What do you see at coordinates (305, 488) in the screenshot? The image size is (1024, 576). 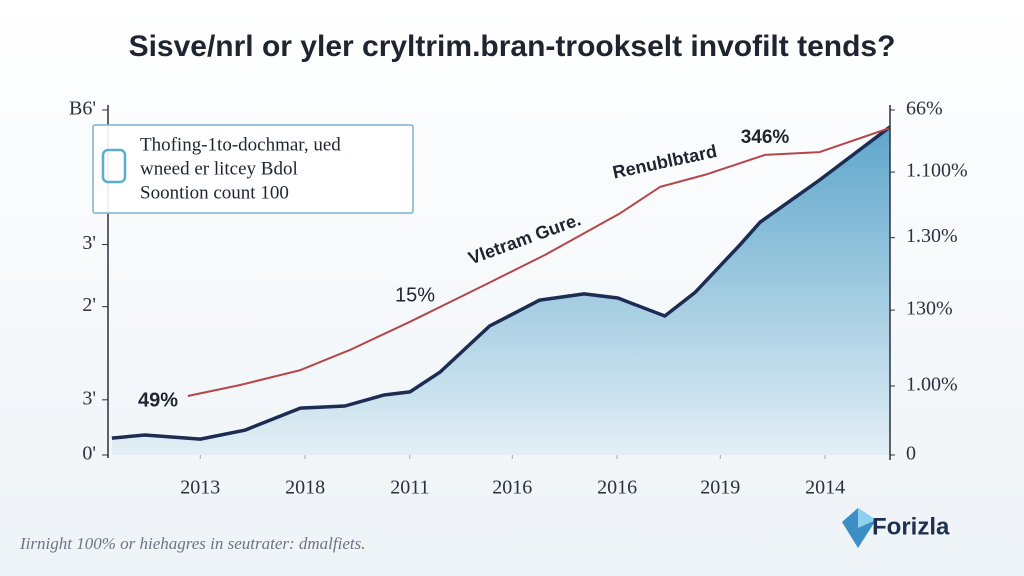 I see `x-tick-label: 2018` at bounding box center [305, 488].